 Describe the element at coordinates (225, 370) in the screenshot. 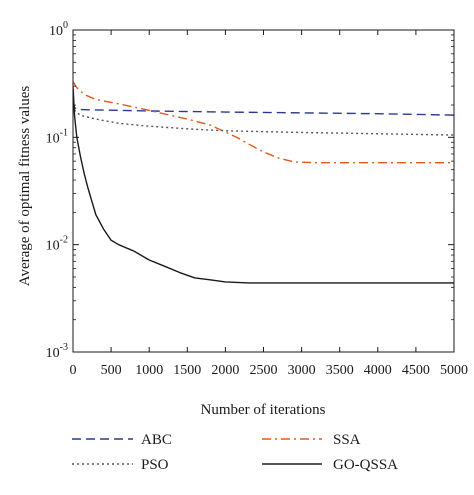

I see `x-tick-label: 2000` at that location.